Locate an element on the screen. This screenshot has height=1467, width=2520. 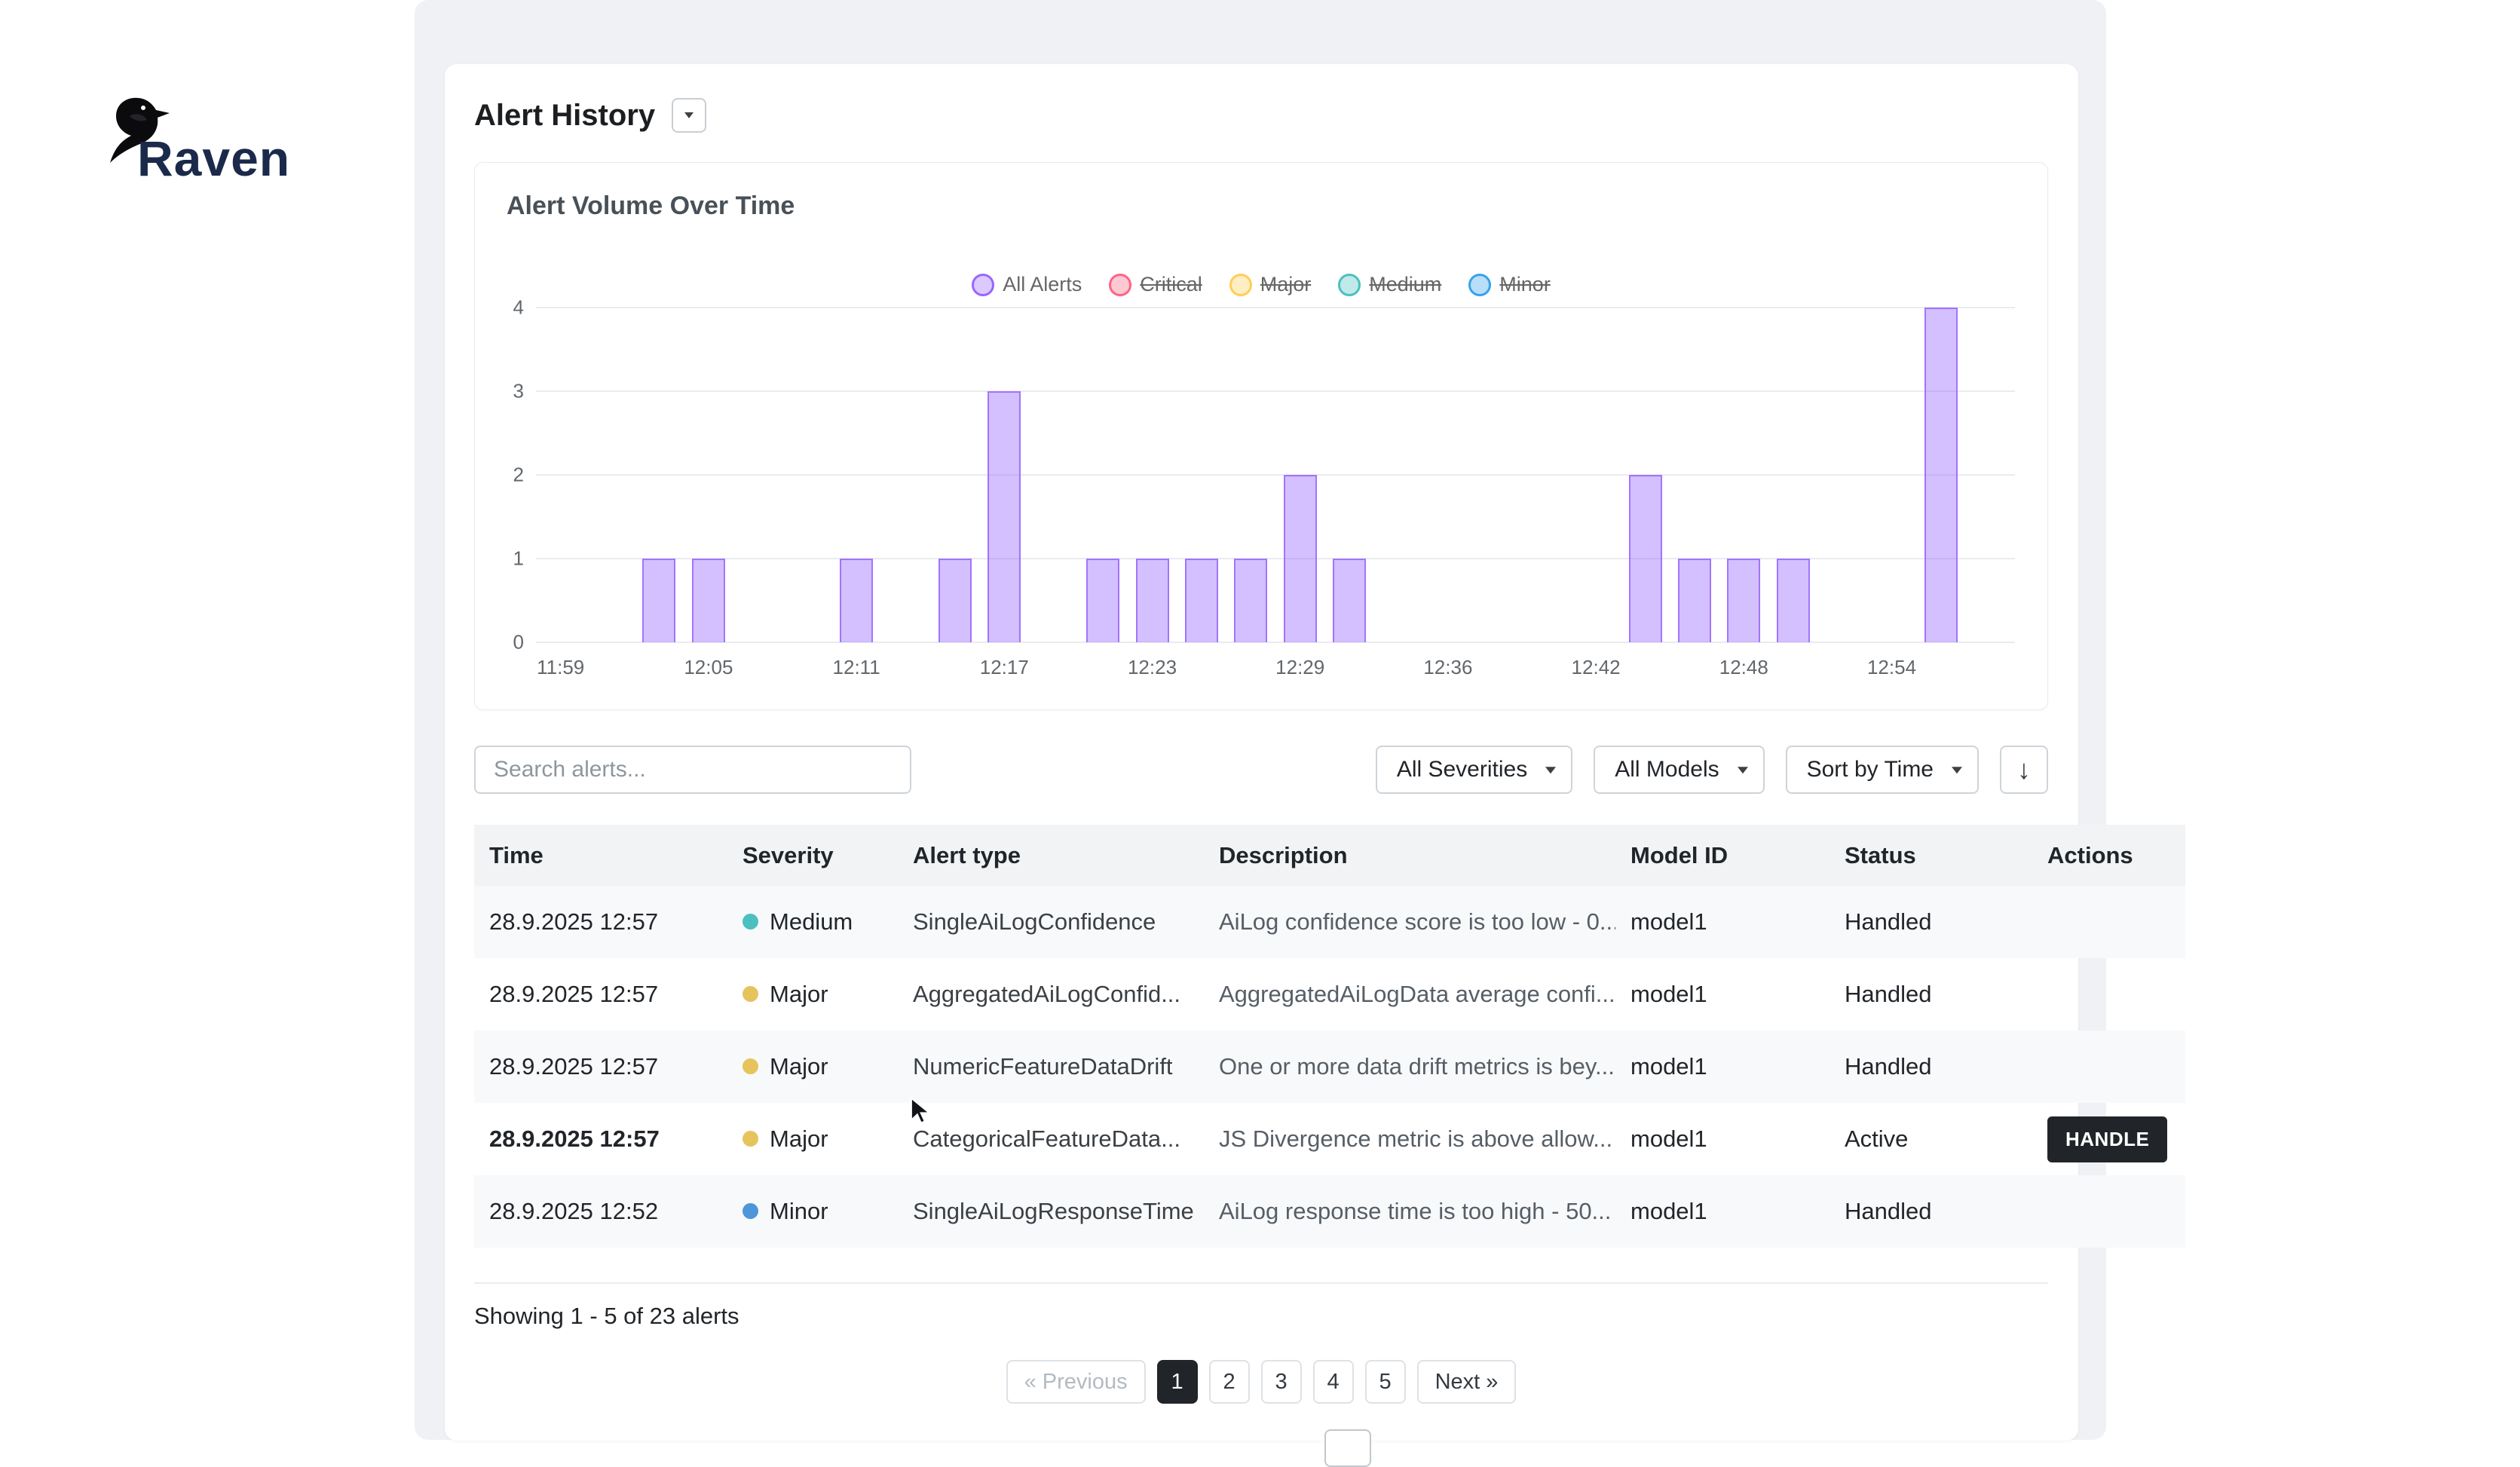
sort-direction-button: ↓ is located at coordinates (2024, 770).